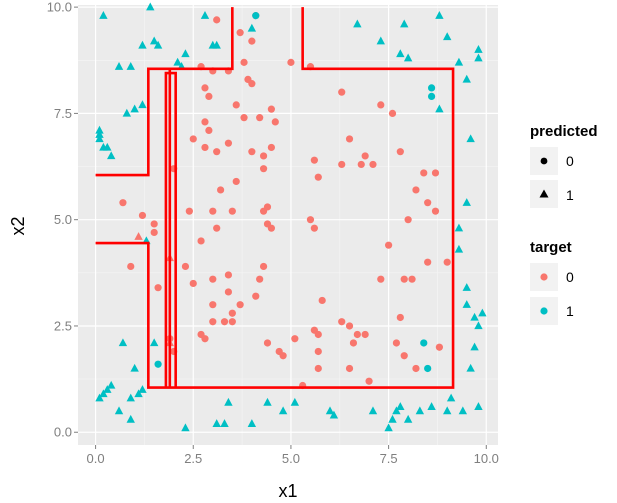  Describe the element at coordinates (570, 161) in the screenshot. I see `legend-predicted-label-0: 0` at that location.